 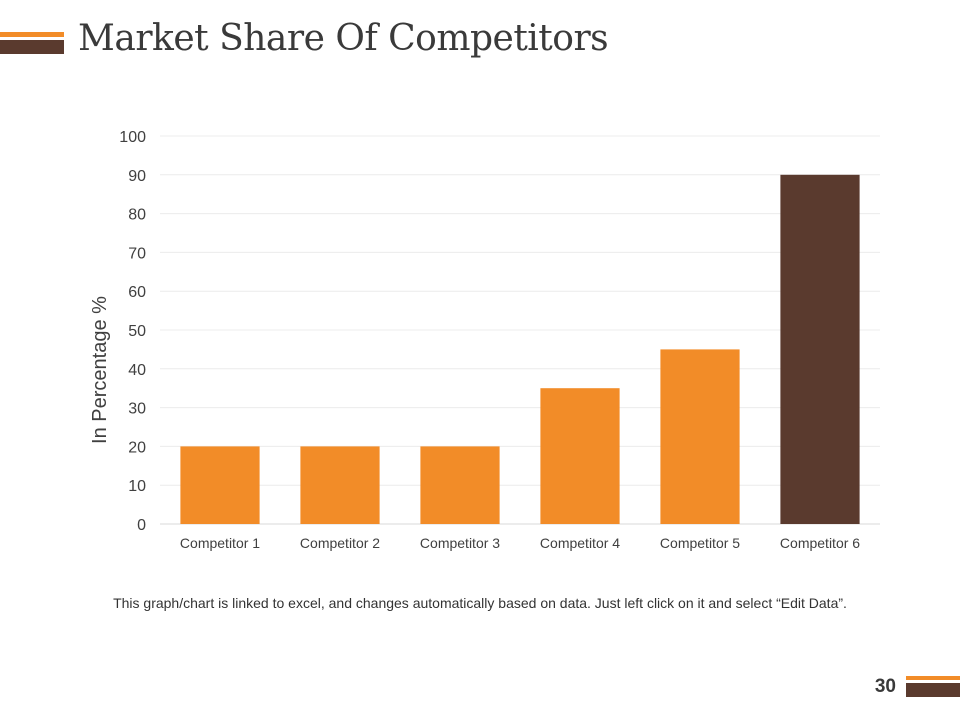 What do you see at coordinates (137, 486) in the screenshot?
I see `y-tick-label: 10` at bounding box center [137, 486].